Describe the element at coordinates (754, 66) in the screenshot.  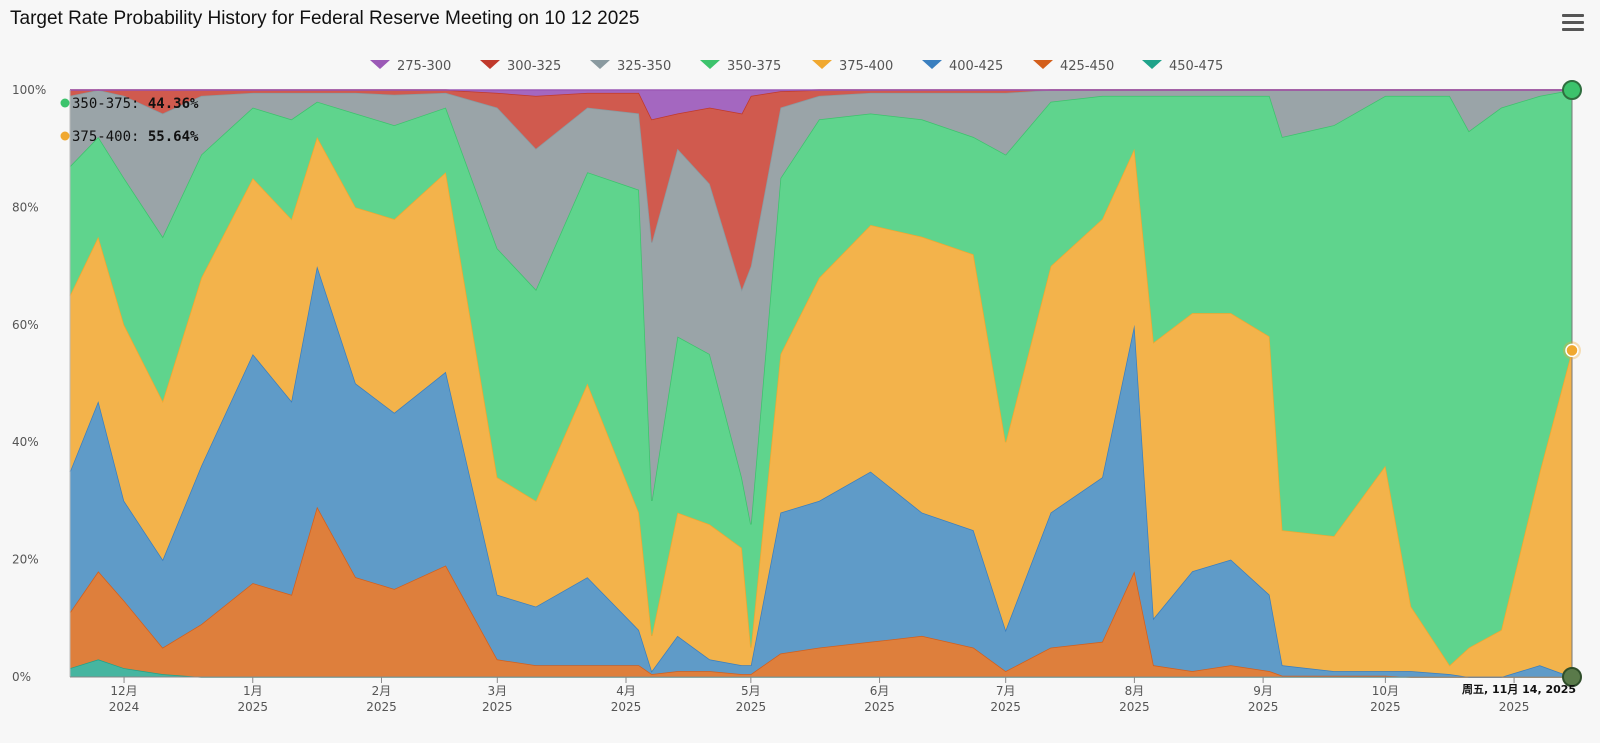
I see `legend-label: 350-375` at that location.